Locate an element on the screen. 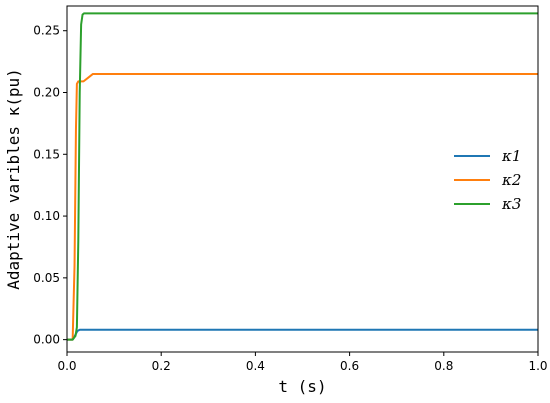 Image resolution: width=550 pixels, height=403 pixels. x-axis-ticks: 0.0 0.2 0.4 0.6 0.8 1.0 is located at coordinates (302, 362).